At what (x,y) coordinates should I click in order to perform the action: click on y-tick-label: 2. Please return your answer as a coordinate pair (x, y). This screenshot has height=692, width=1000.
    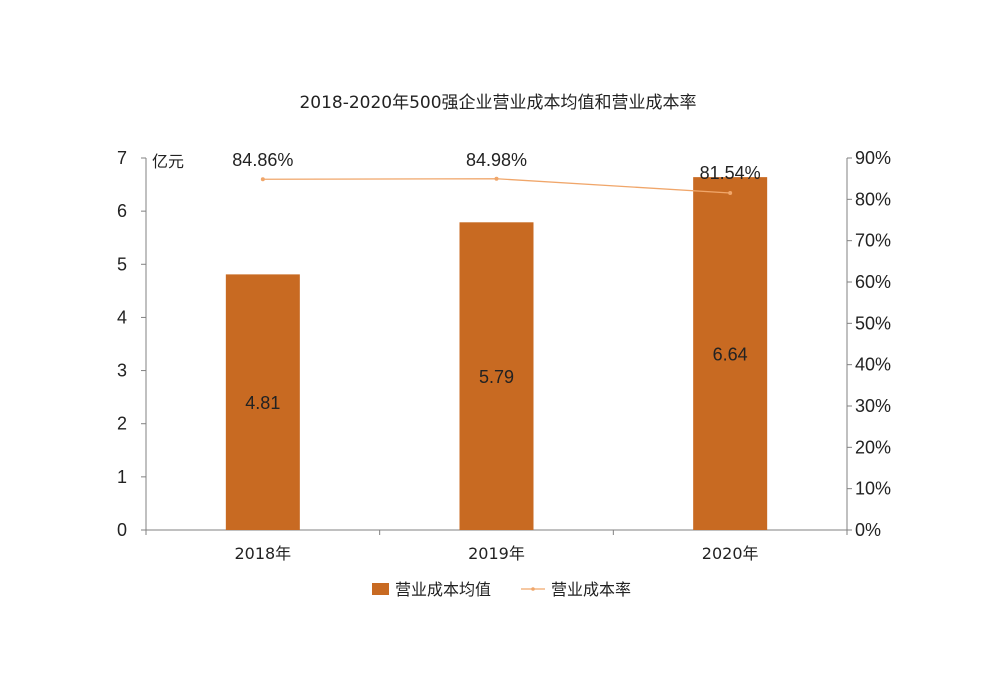
    Looking at the image, I should click on (122, 424).